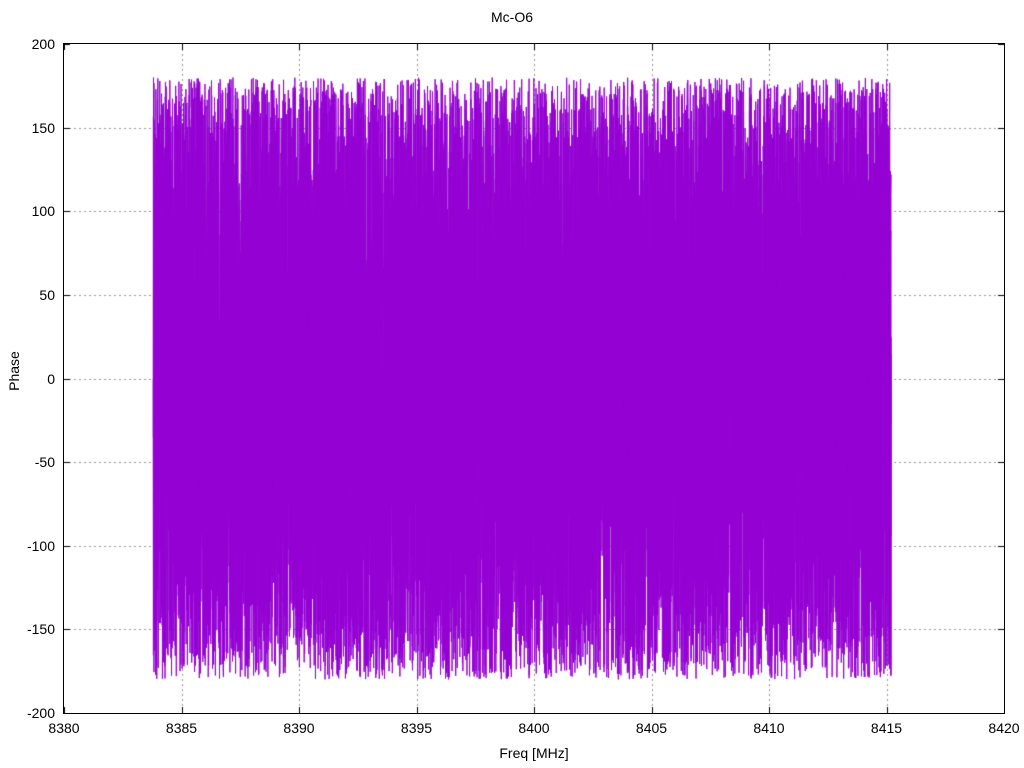 Image resolution: width=1024 pixels, height=768 pixels. What do you see at coordinates (886, 728) in the screenshot?
I see `x-tick-label: 8415` at bounding box center [886, 728].